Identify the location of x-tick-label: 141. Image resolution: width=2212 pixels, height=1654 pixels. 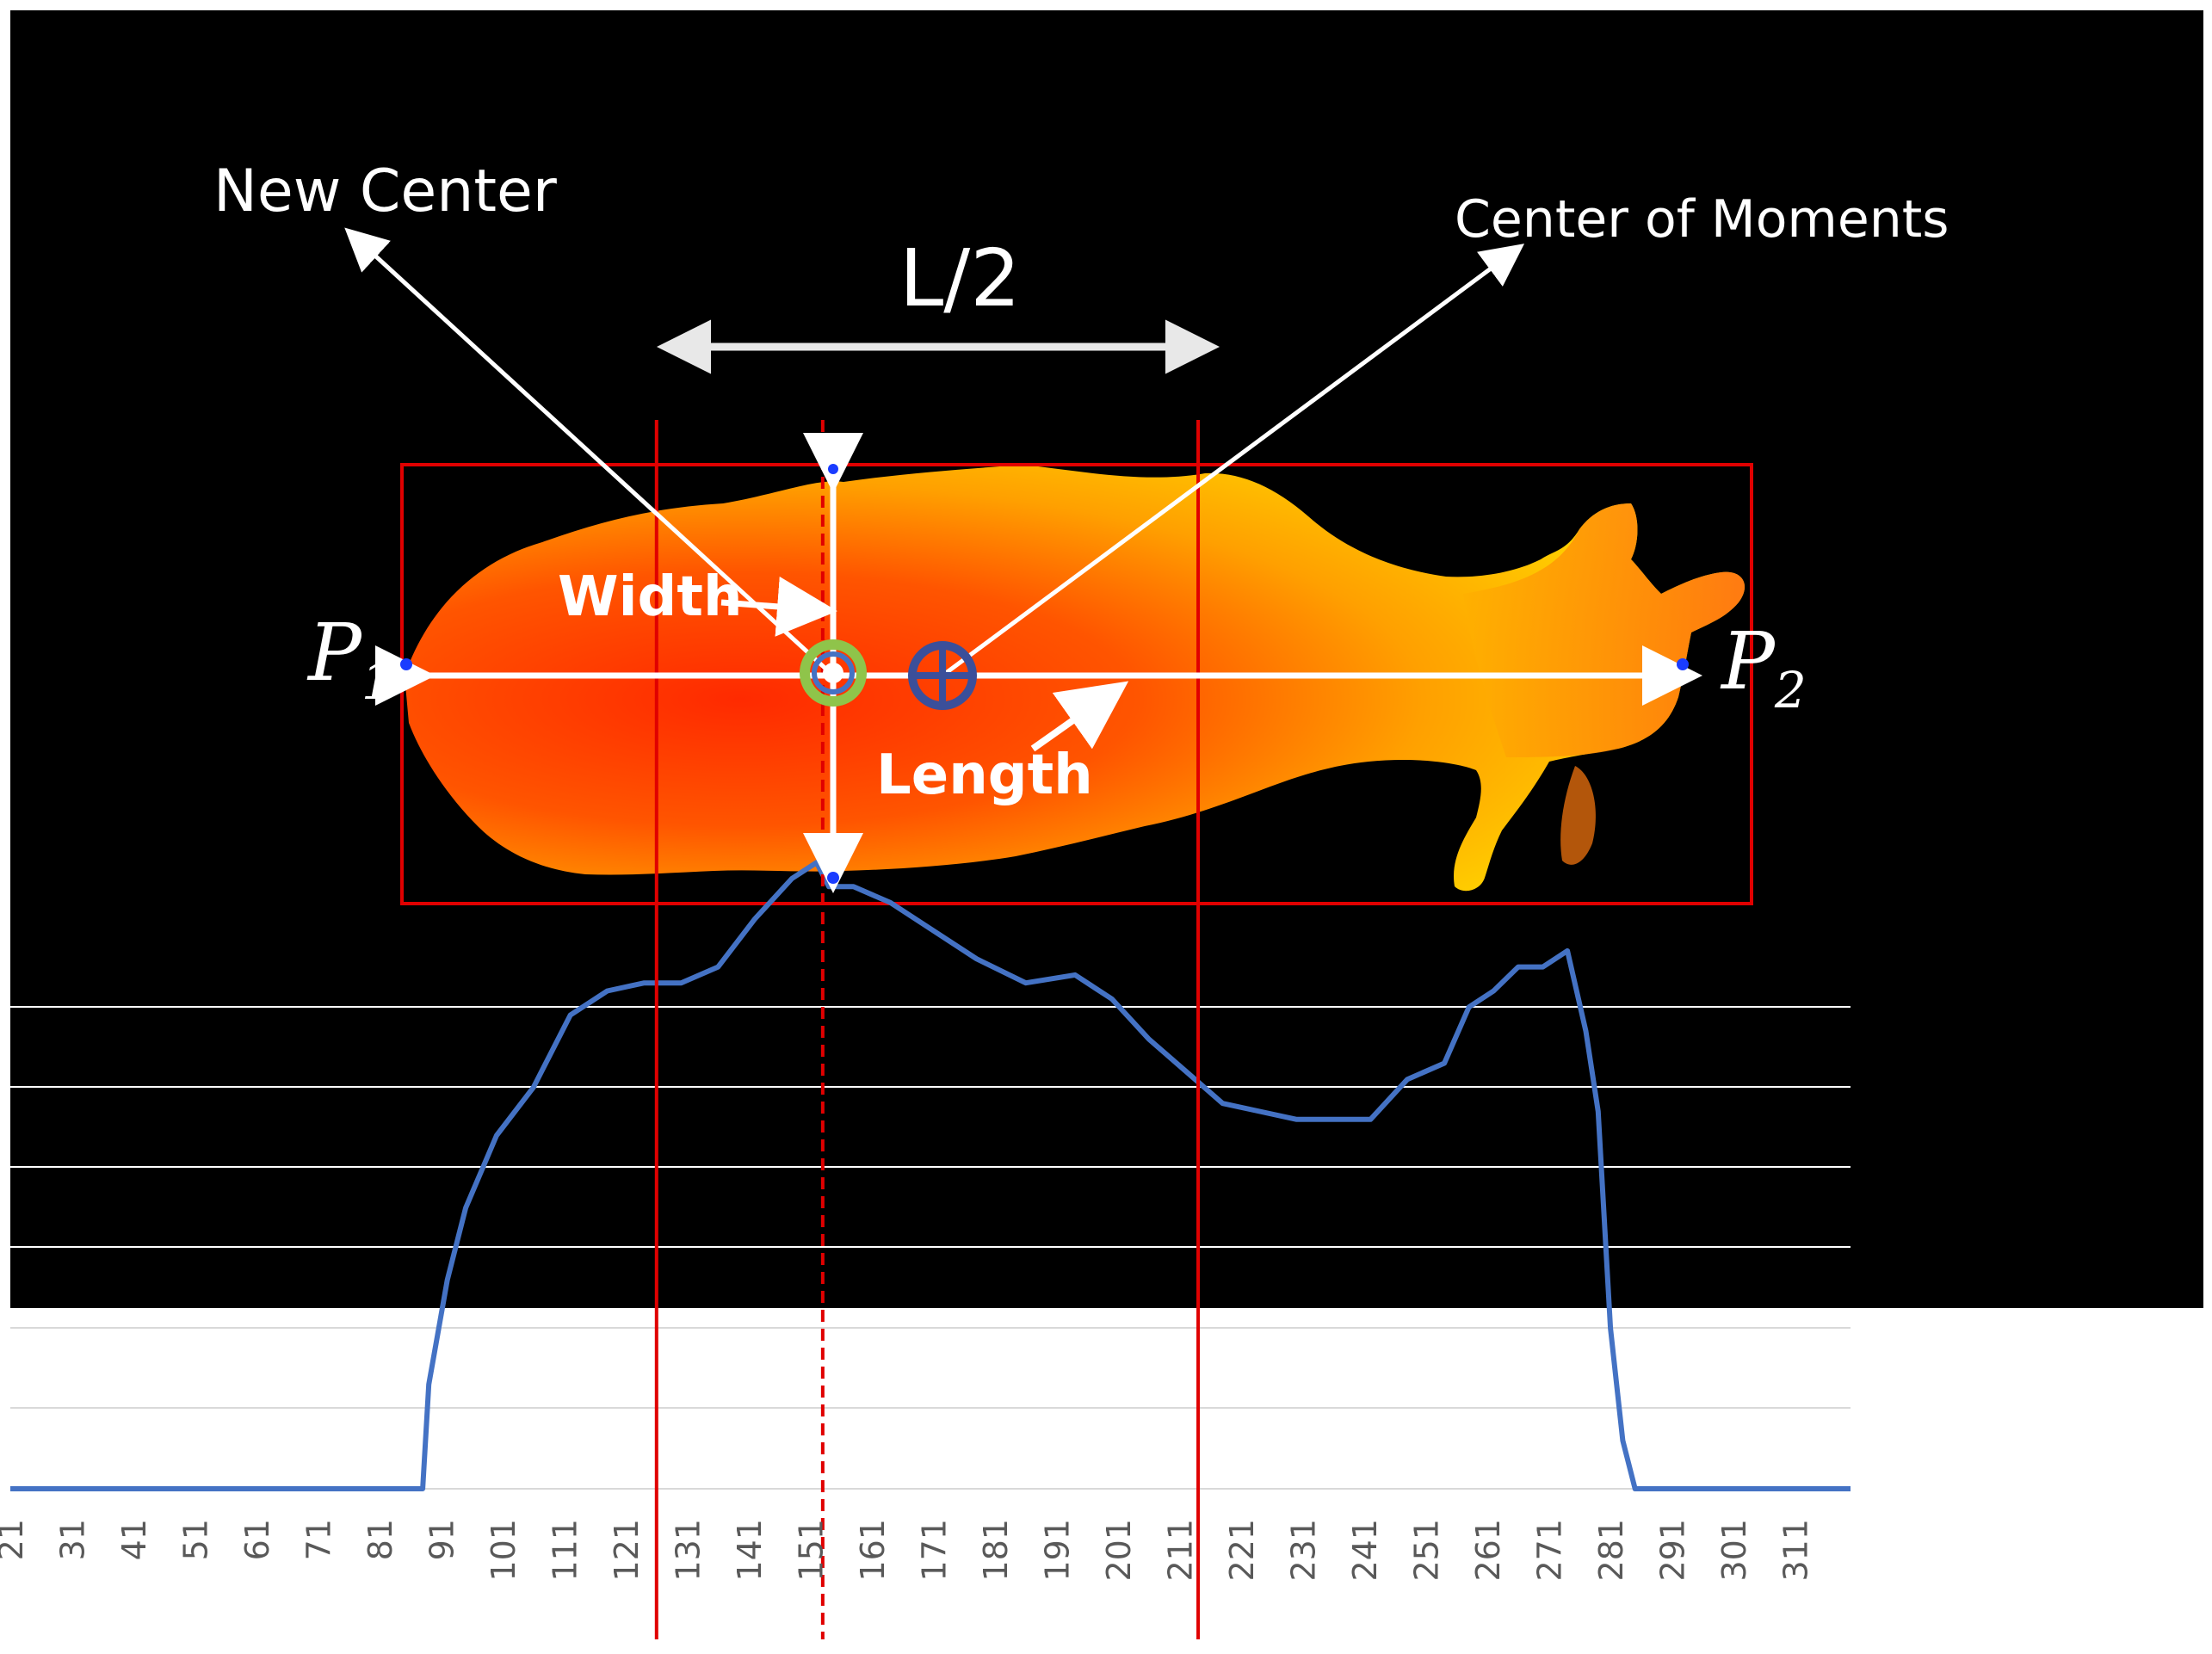
(750, 1550).